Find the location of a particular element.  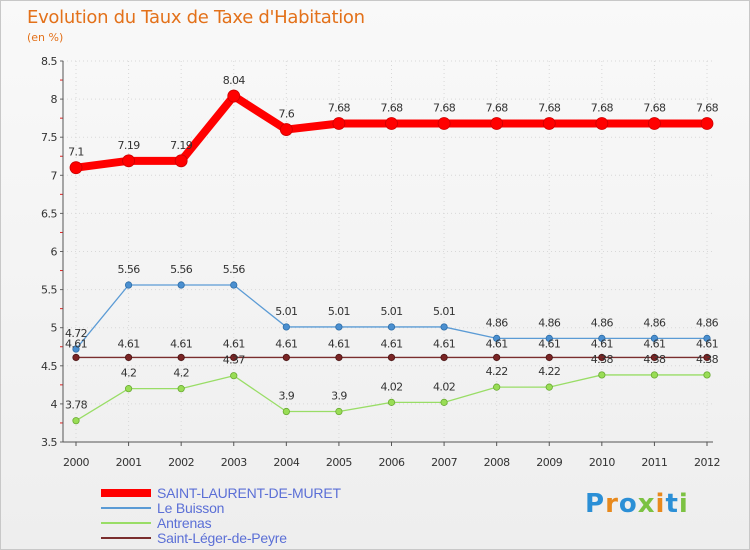

data-label: 7.19 is located at coordinates (181, 145).